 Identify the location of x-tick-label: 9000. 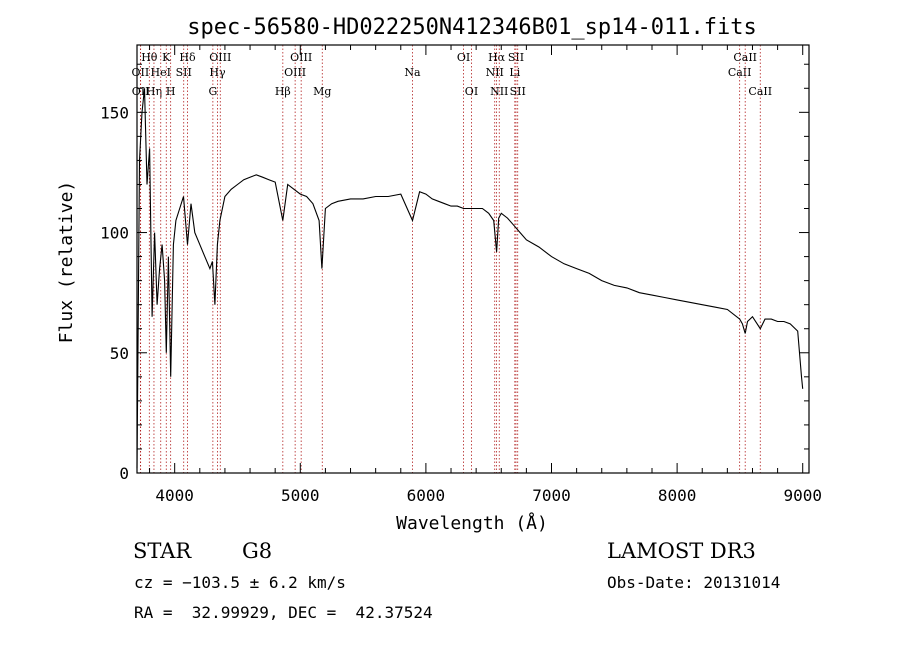
(802, 495).